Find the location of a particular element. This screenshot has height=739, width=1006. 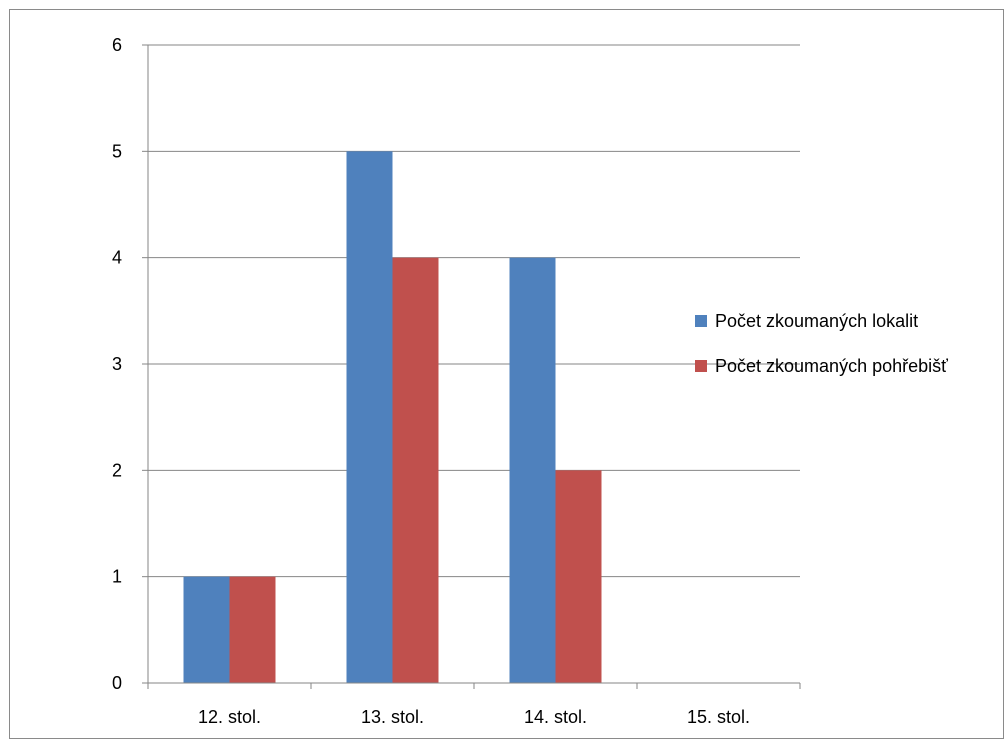

y-tick-label: 1 is located at coordinates (117, 577).